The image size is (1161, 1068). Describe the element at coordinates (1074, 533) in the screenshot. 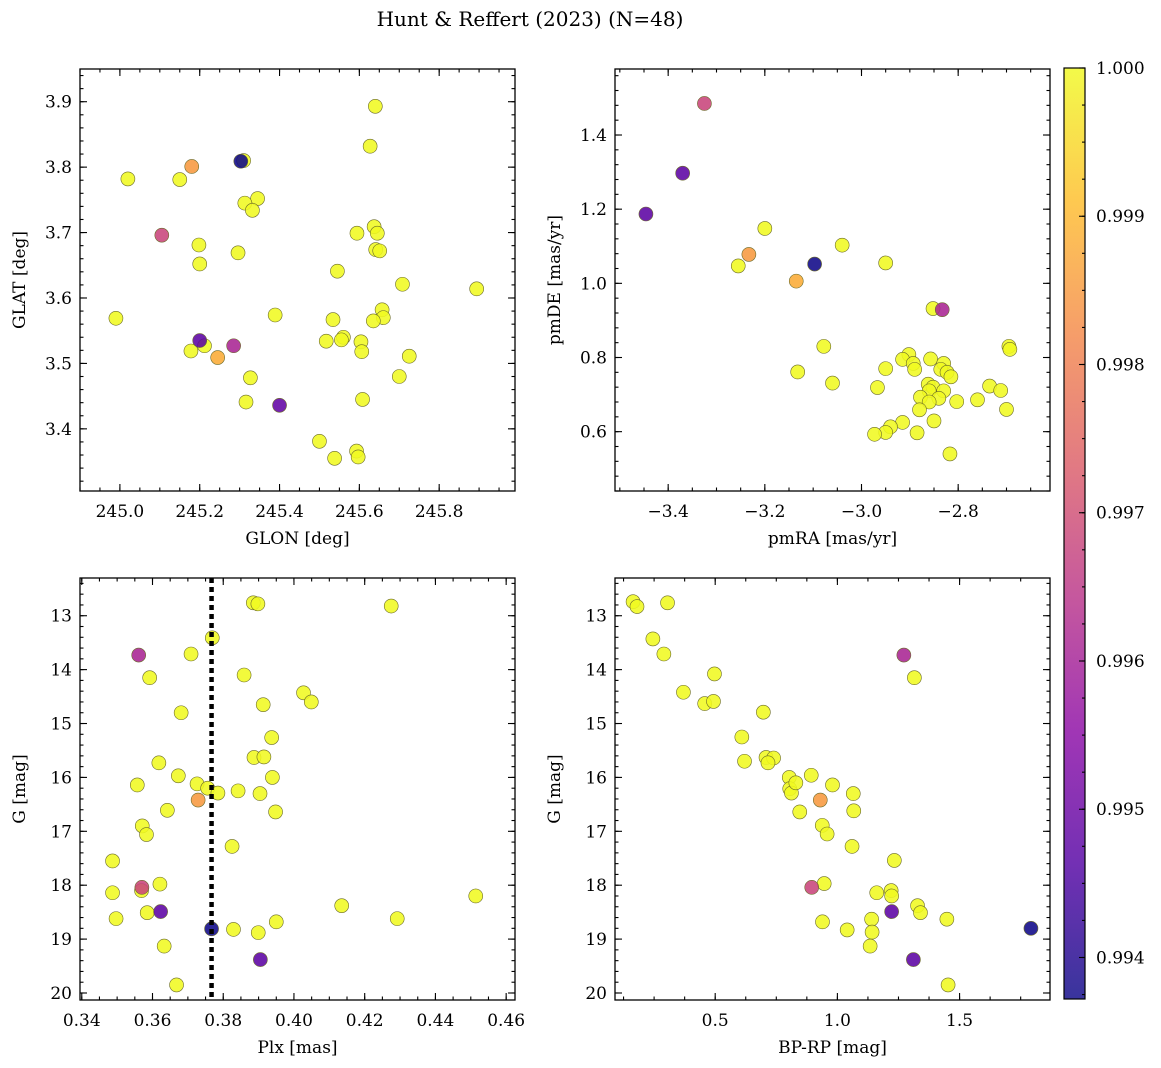

I see `colorbar-gradient` at that location.